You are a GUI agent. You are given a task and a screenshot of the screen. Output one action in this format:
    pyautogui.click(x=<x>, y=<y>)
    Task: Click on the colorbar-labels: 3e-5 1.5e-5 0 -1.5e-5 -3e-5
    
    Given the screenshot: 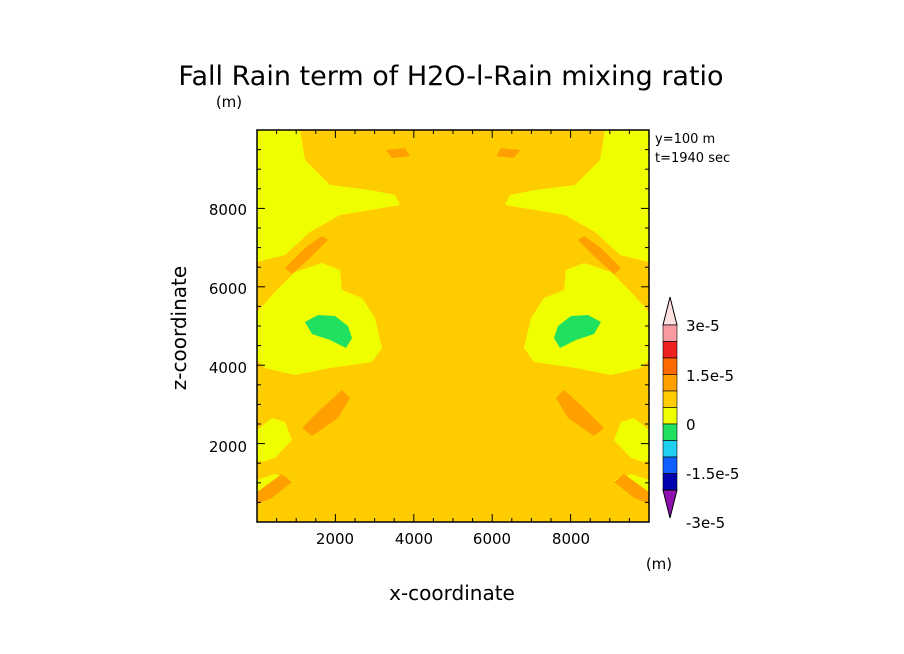 What is the action you would take?
    pyautogui.click(x=712, y=424)
    